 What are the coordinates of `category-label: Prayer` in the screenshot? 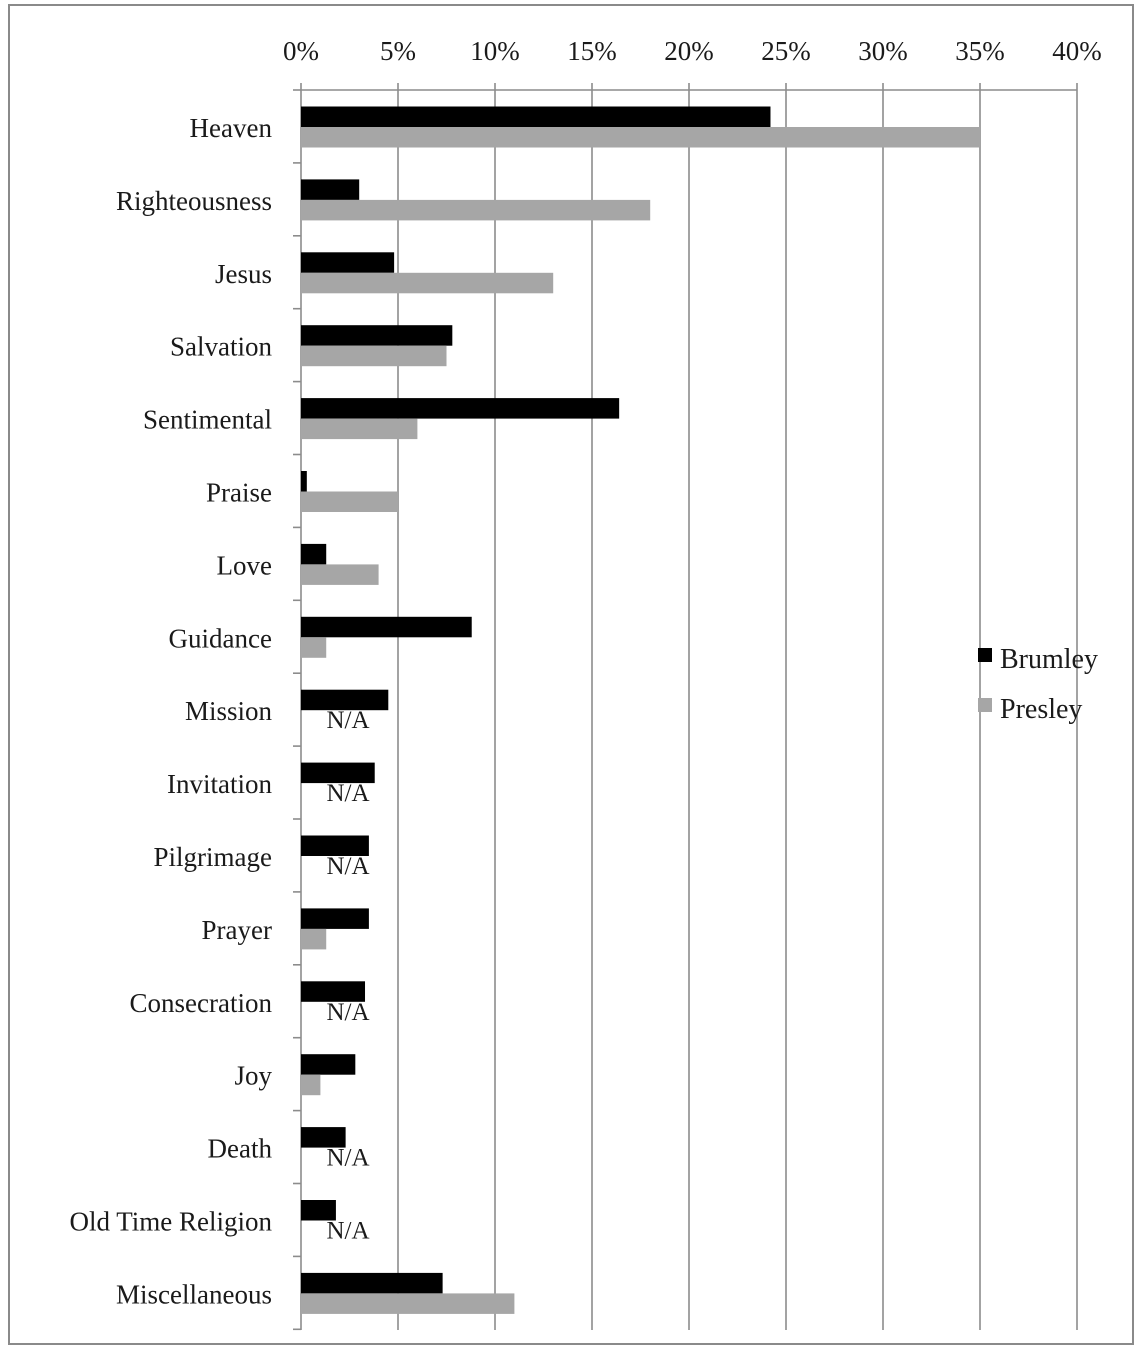 It's located at (237, 930).